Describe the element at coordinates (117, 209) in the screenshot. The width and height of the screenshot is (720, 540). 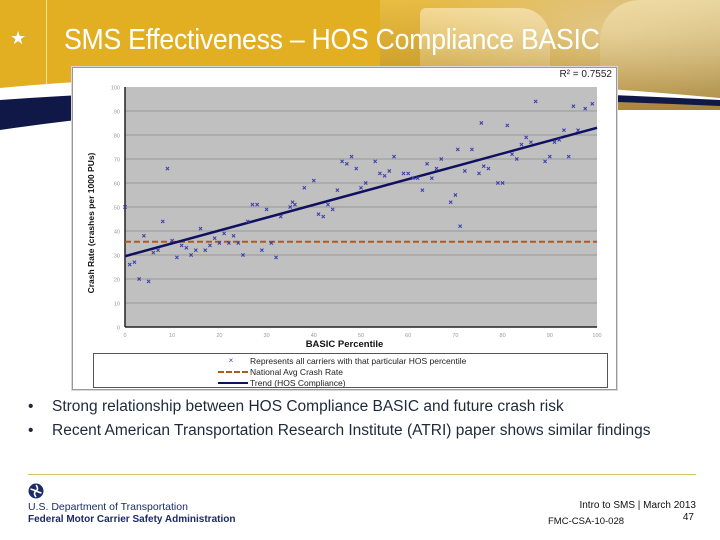
I see `y-tick-label: 50` at that location.